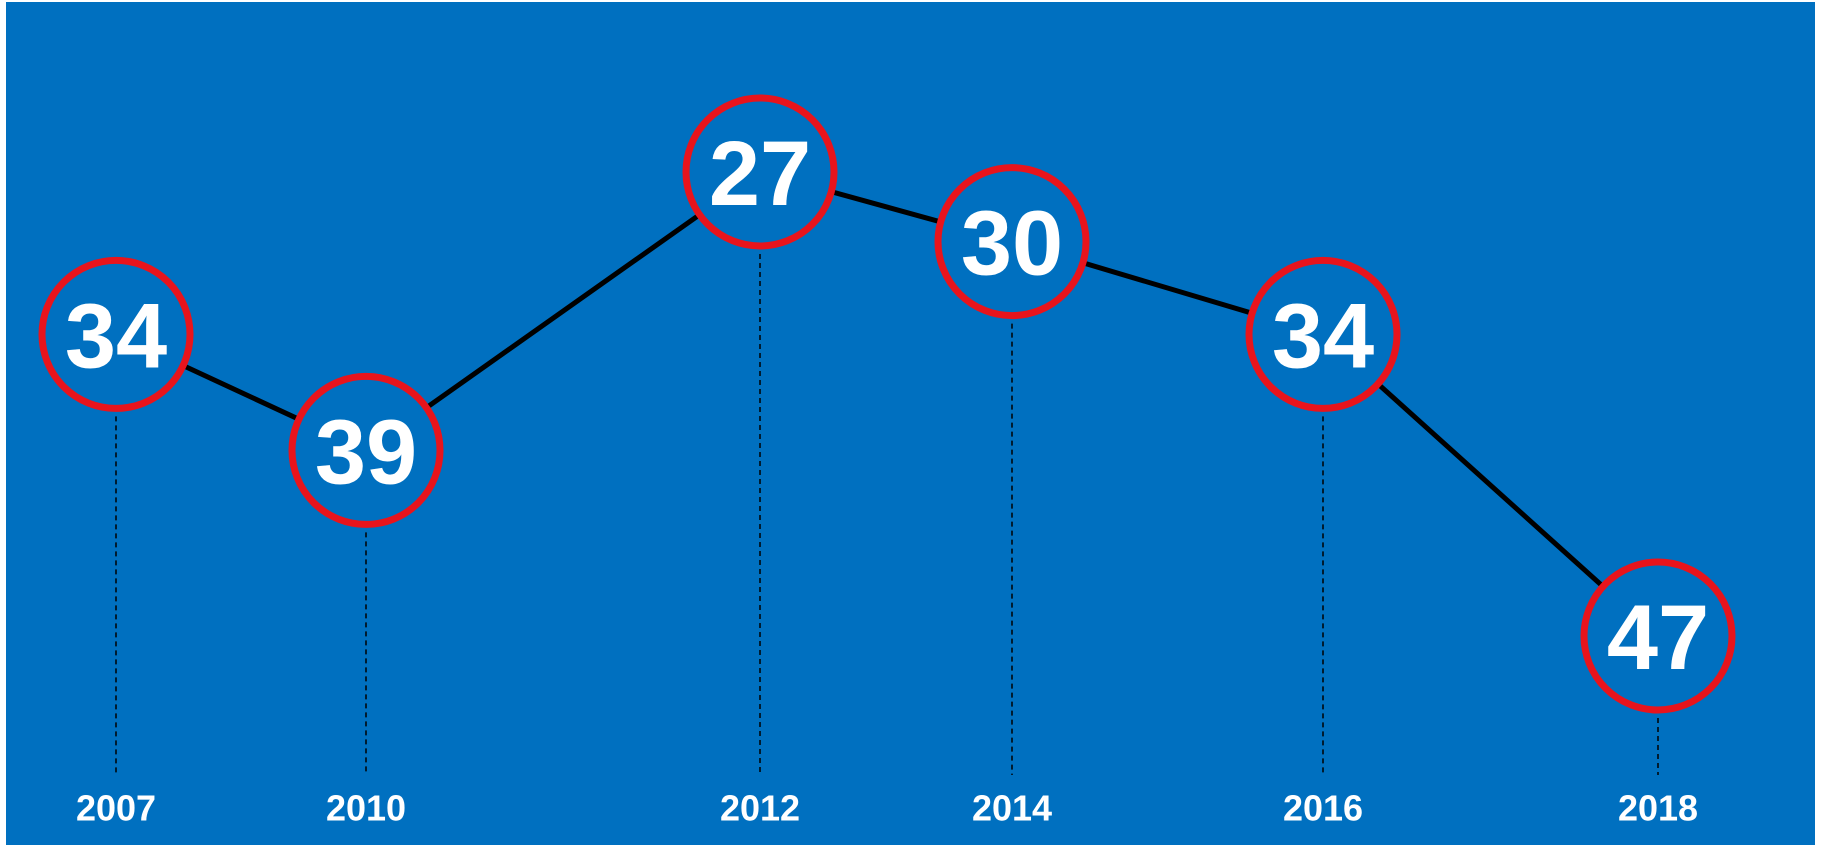 The image size is (1821, 847). I want to click on data-label: 30, so click(1012, 244).